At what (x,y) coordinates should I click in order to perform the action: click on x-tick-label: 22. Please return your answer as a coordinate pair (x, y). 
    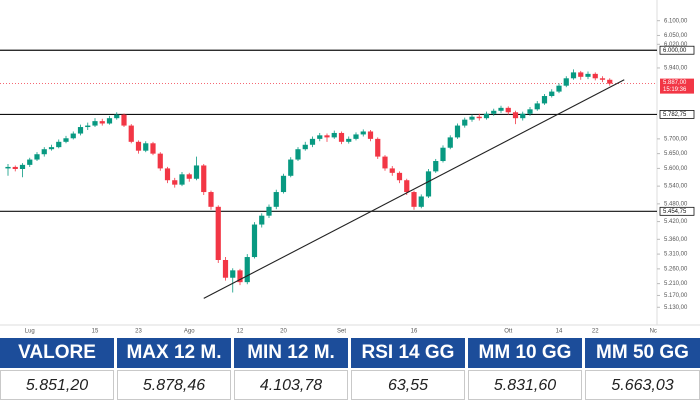
    Looking at the image, I should click on (595, 332).